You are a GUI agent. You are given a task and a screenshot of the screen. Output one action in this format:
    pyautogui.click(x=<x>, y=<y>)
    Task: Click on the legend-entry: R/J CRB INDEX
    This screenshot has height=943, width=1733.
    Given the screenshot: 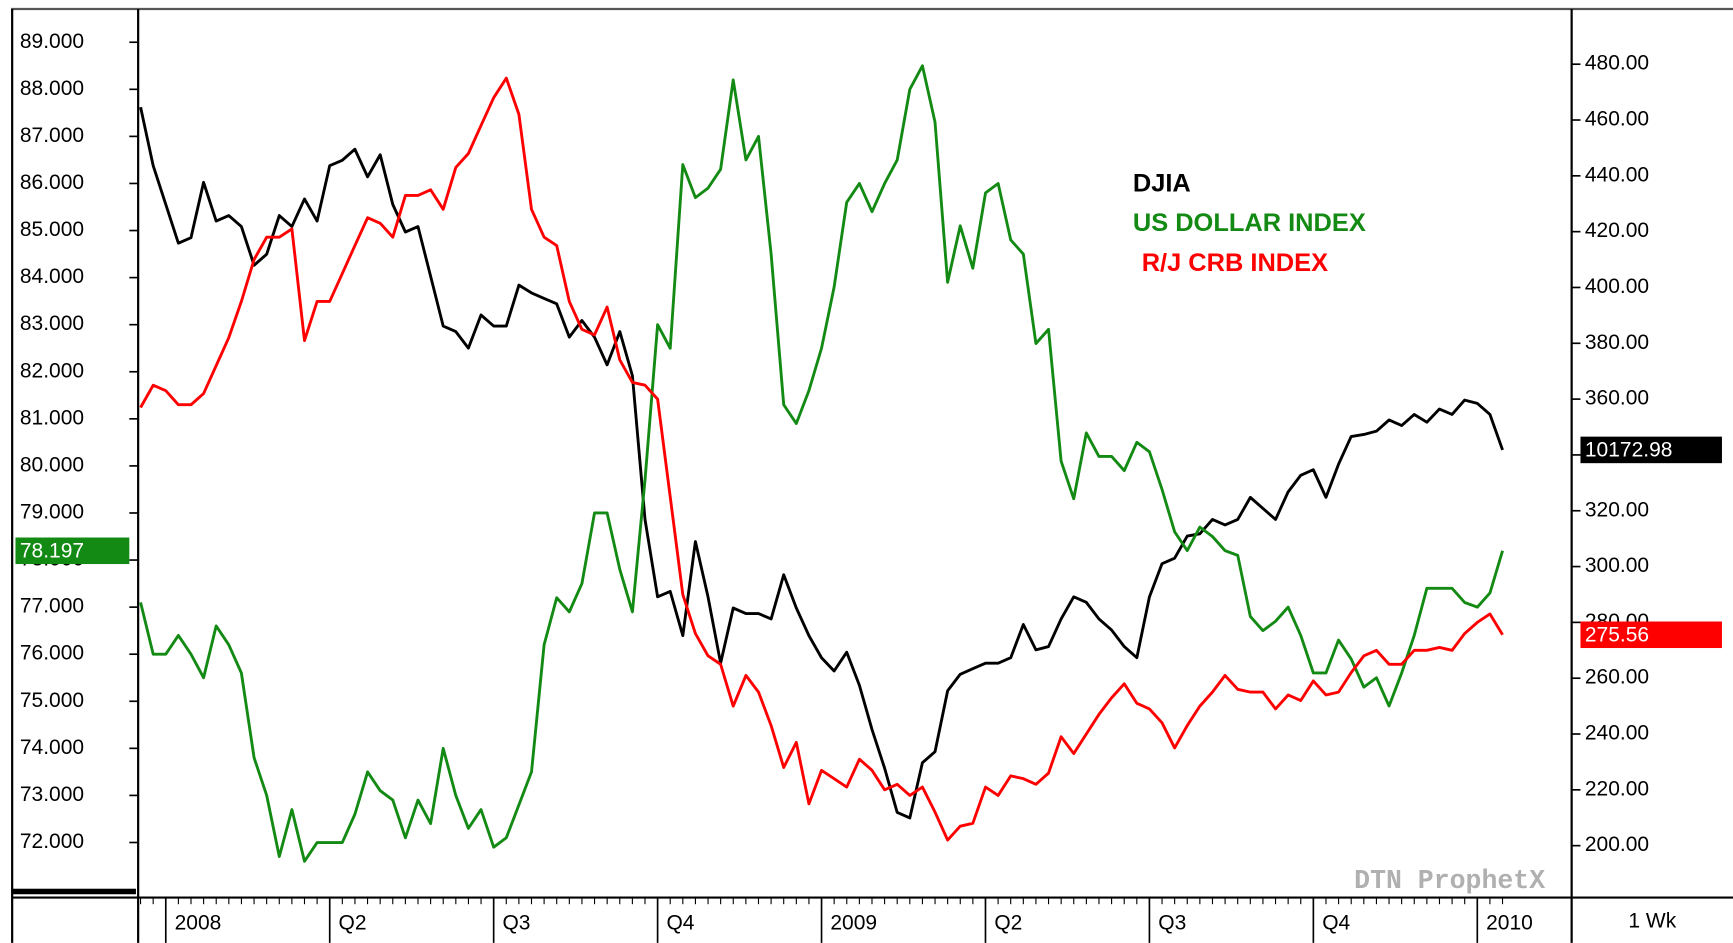 What is the action you would take?
    pyautogui.click(x=1235, y=263)
    